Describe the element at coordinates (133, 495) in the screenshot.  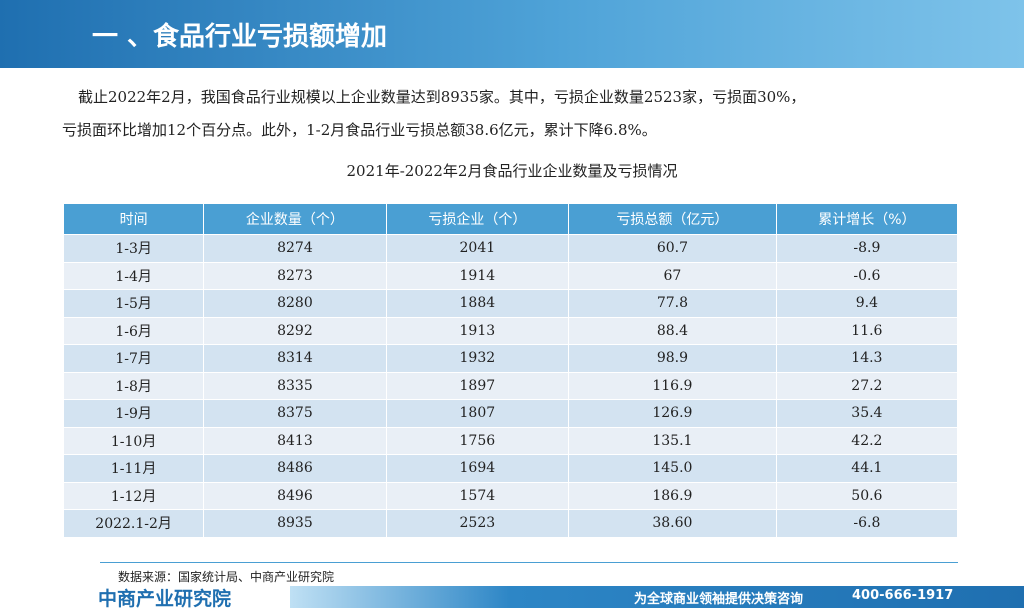
I see `table-cell: 1-12月` at that location.